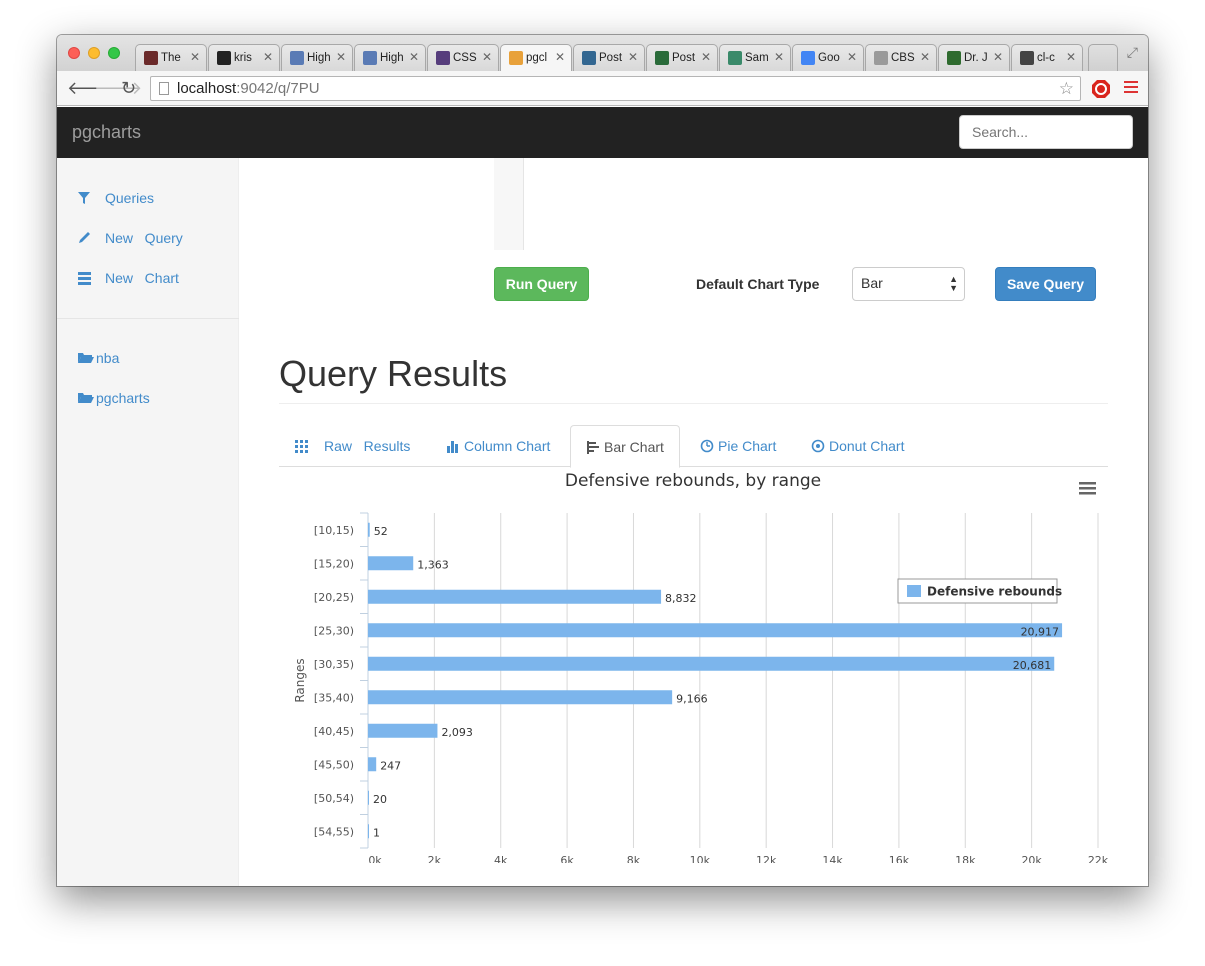 The height and width of the screenshot is (966, 1205). What do you see at coordinates (1103, 57) in the screenshot?
I see `new-tab-button` at bounding box center [1103, 57].